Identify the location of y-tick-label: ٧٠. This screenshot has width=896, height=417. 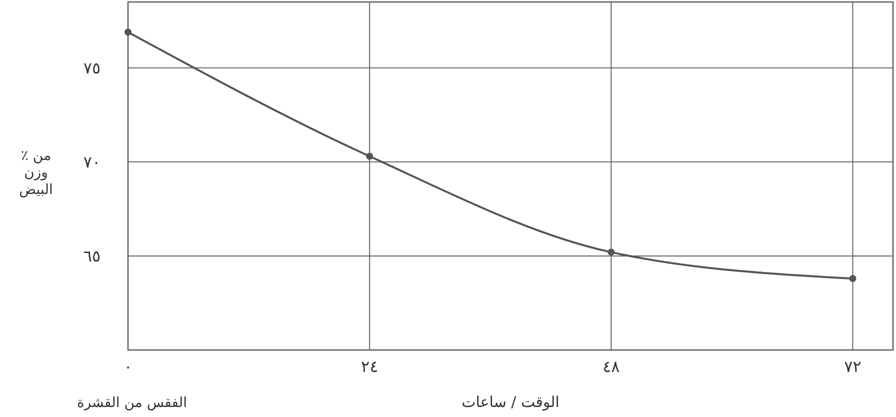
(92, 162).